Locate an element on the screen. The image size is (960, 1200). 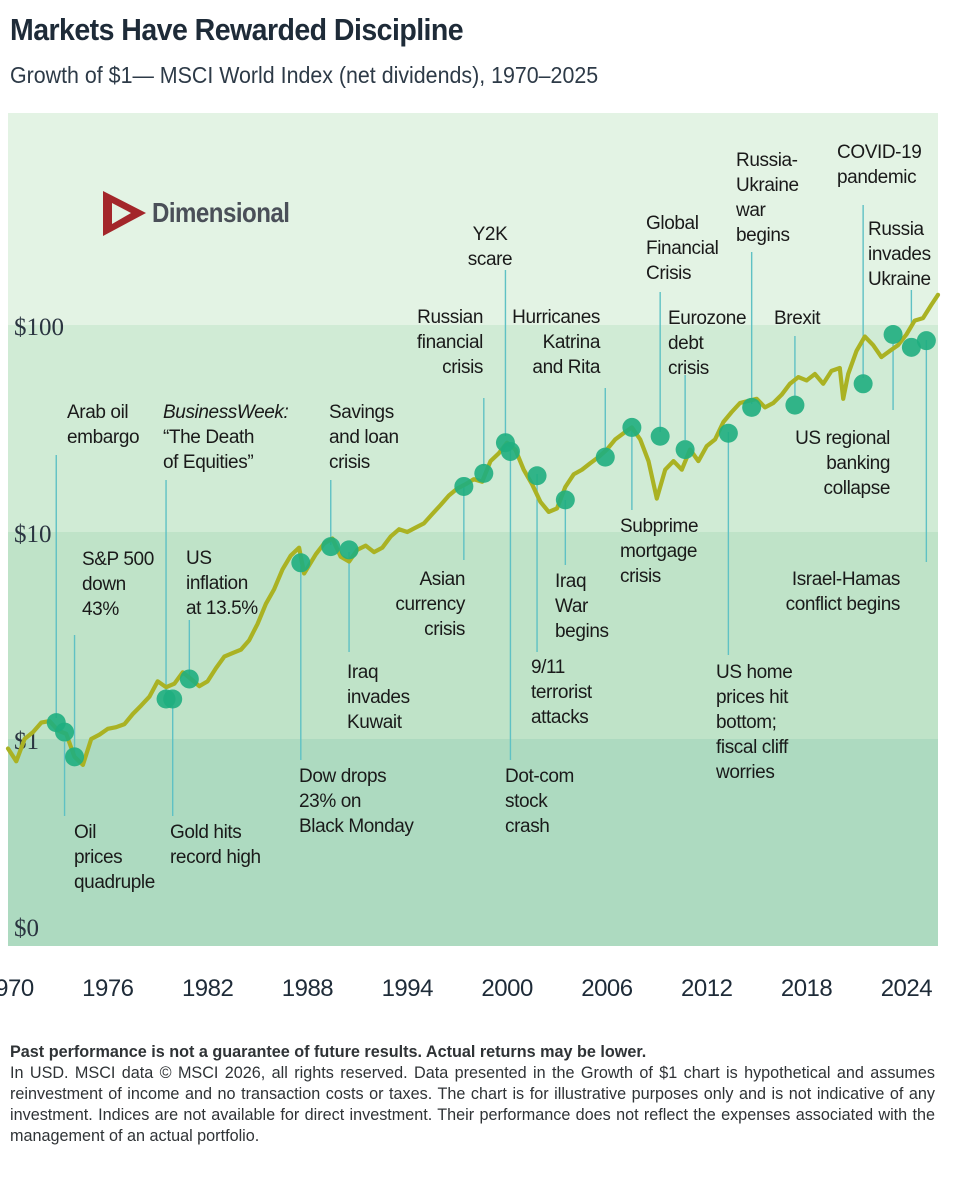
event-label-line: fiscal cliff is located at coordinates (752, 747).